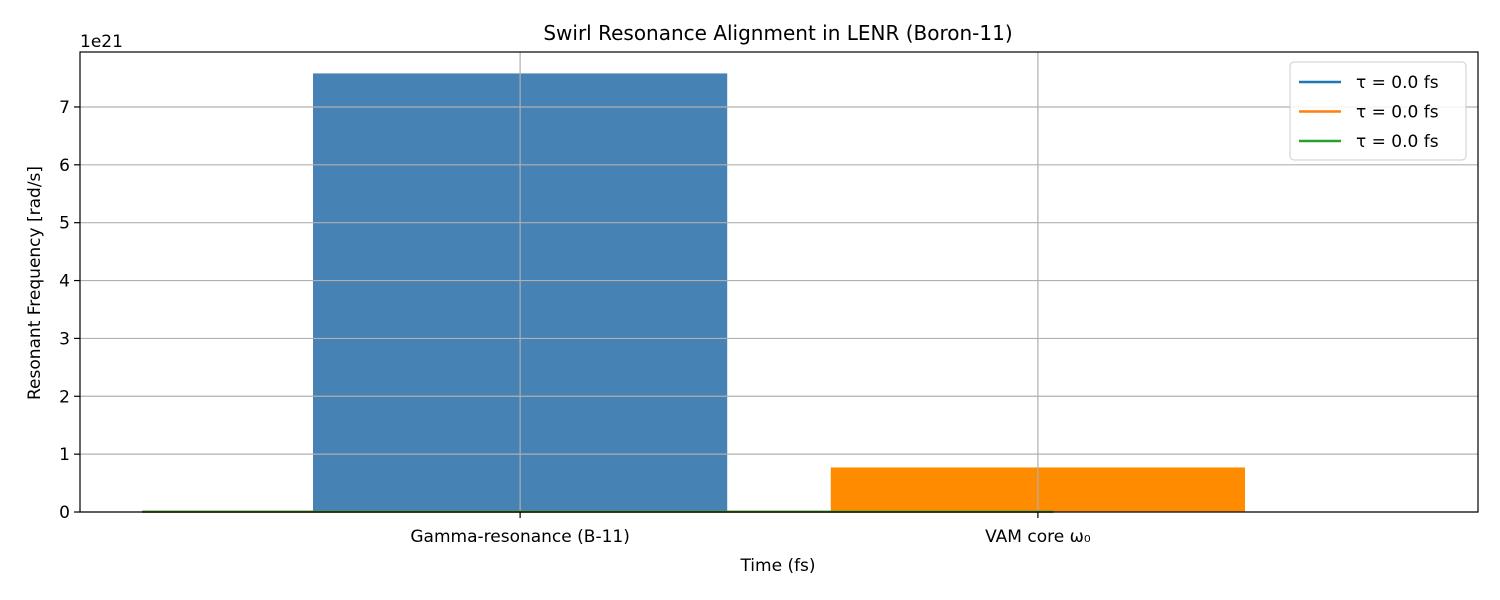  I want to click on y-axis-scale-label: 1e21, so click(101, 42).